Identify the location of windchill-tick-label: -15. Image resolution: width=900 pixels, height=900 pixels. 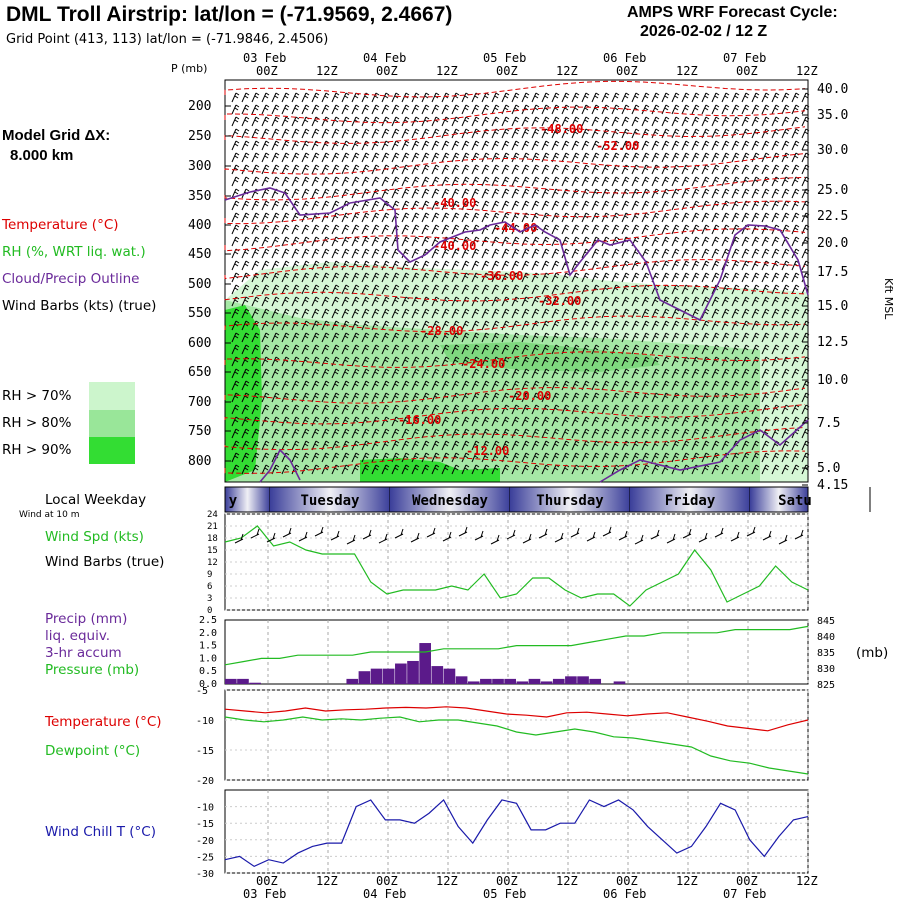
(205, 824).